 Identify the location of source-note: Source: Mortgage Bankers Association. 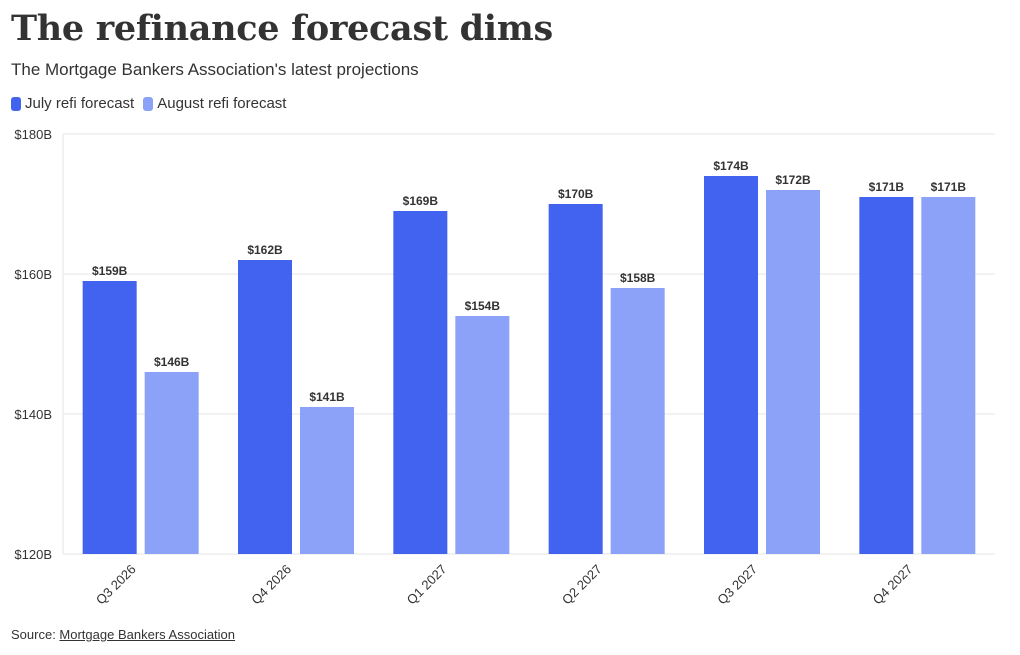
(123, 634).